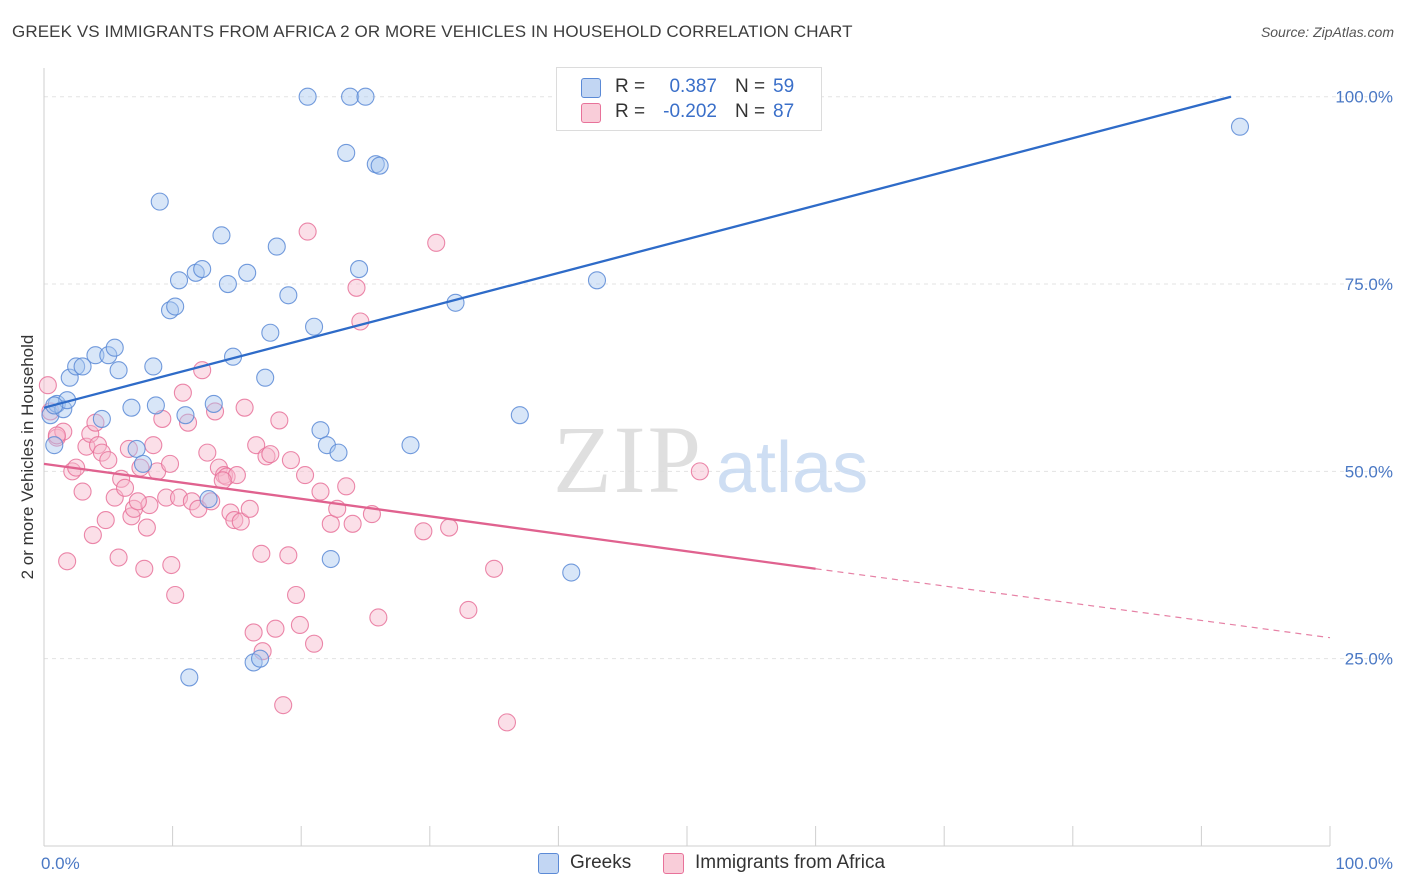  What do you see at coordinates (1364, 97) in the screenshot?
I see `y-tick-label: 100.0%` at bounding box center [1364, 97].